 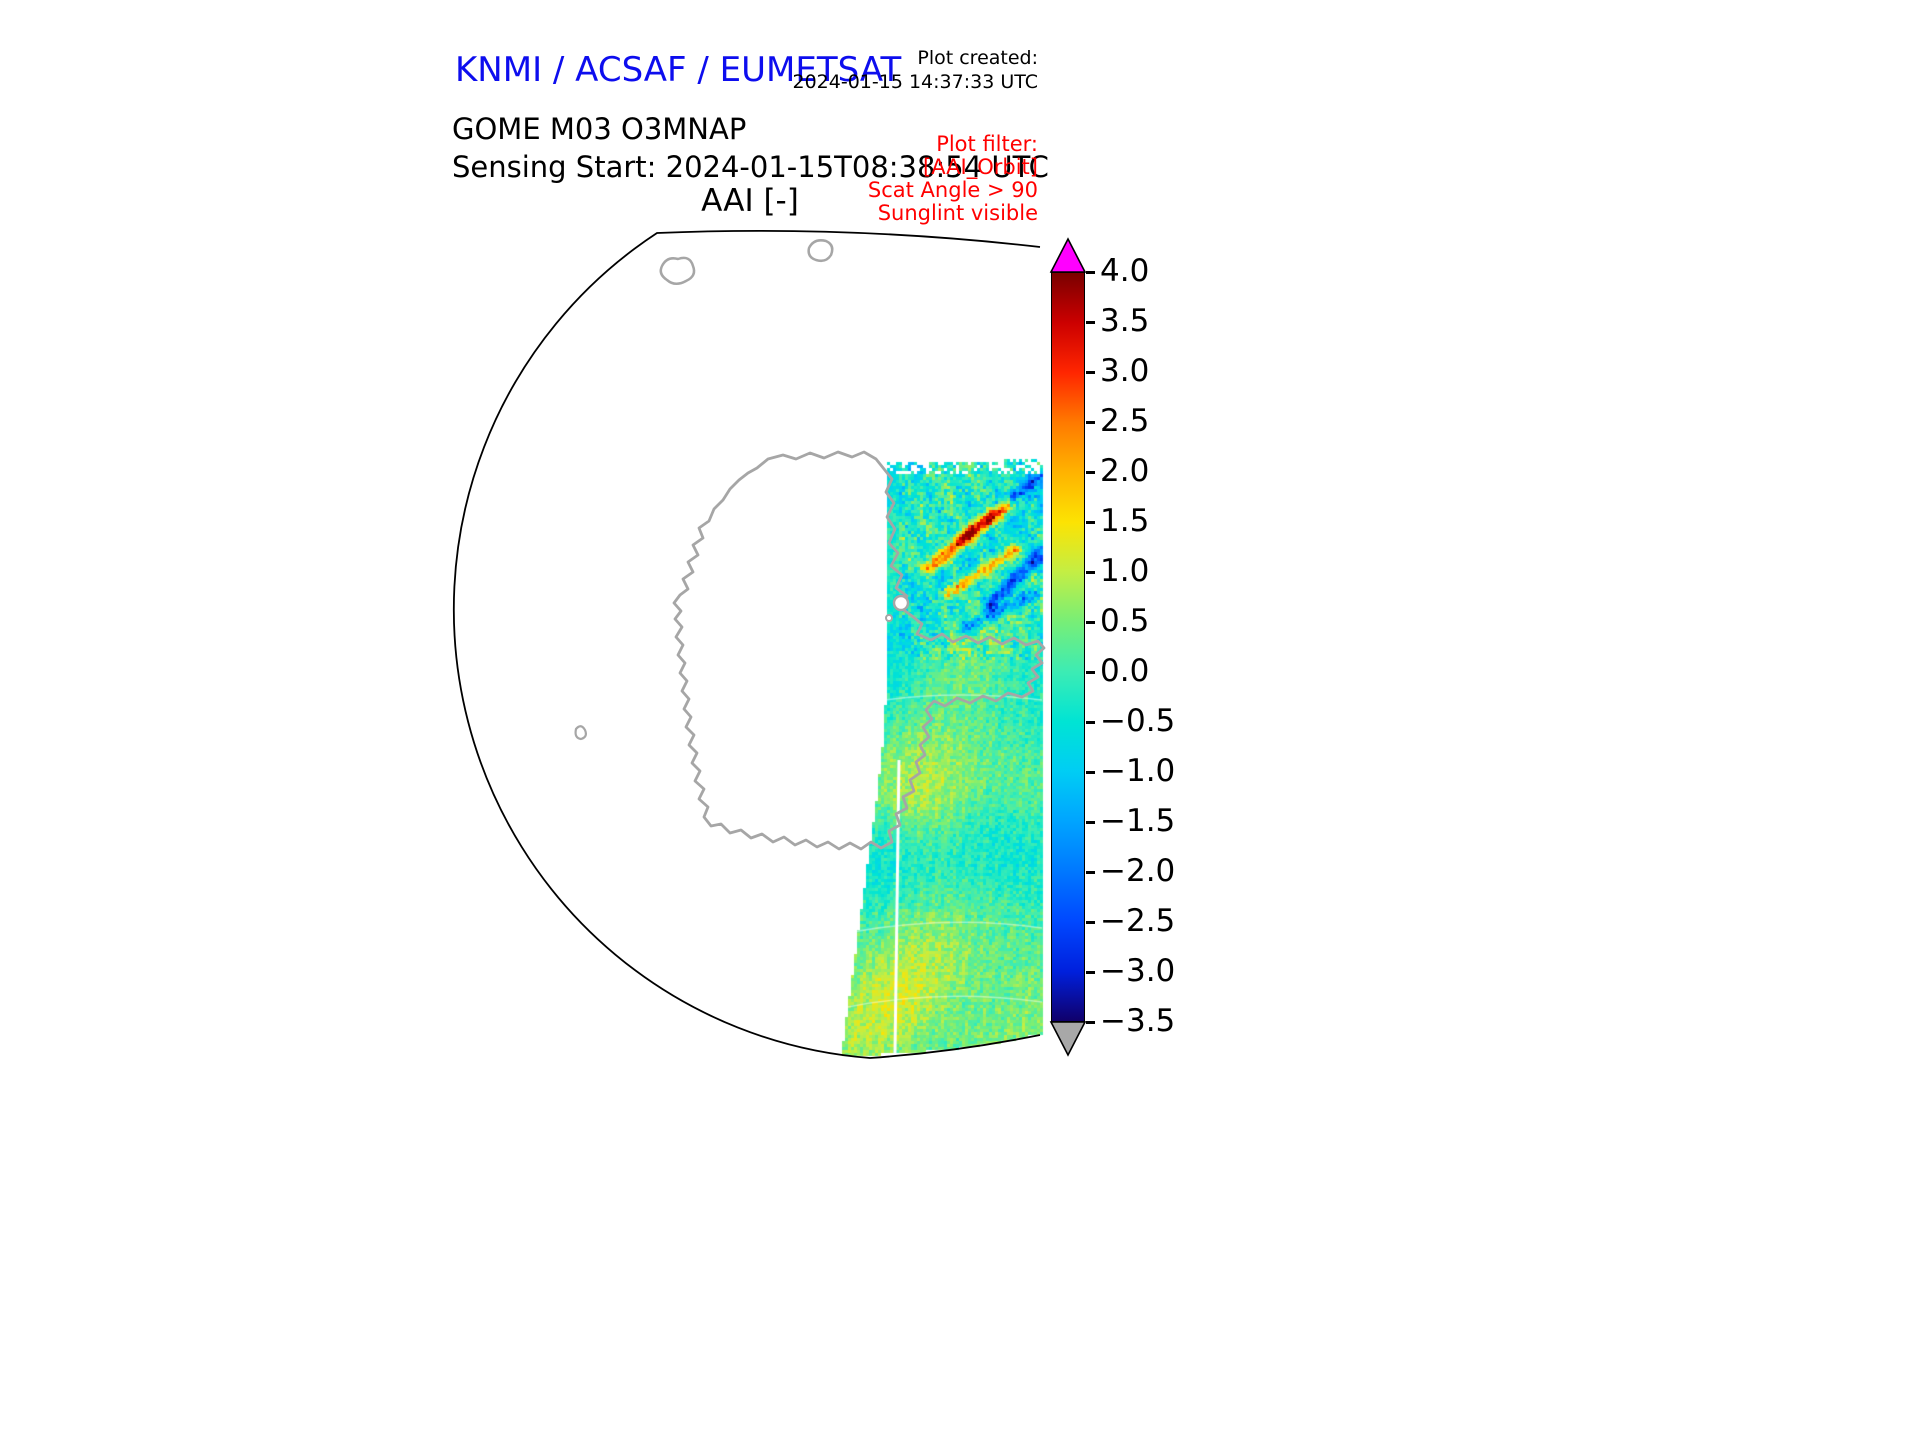 I want to click on sensing-start: Sensing Start: 2024-01-15T08:38:54 UTC, so click(x=750, y=167).